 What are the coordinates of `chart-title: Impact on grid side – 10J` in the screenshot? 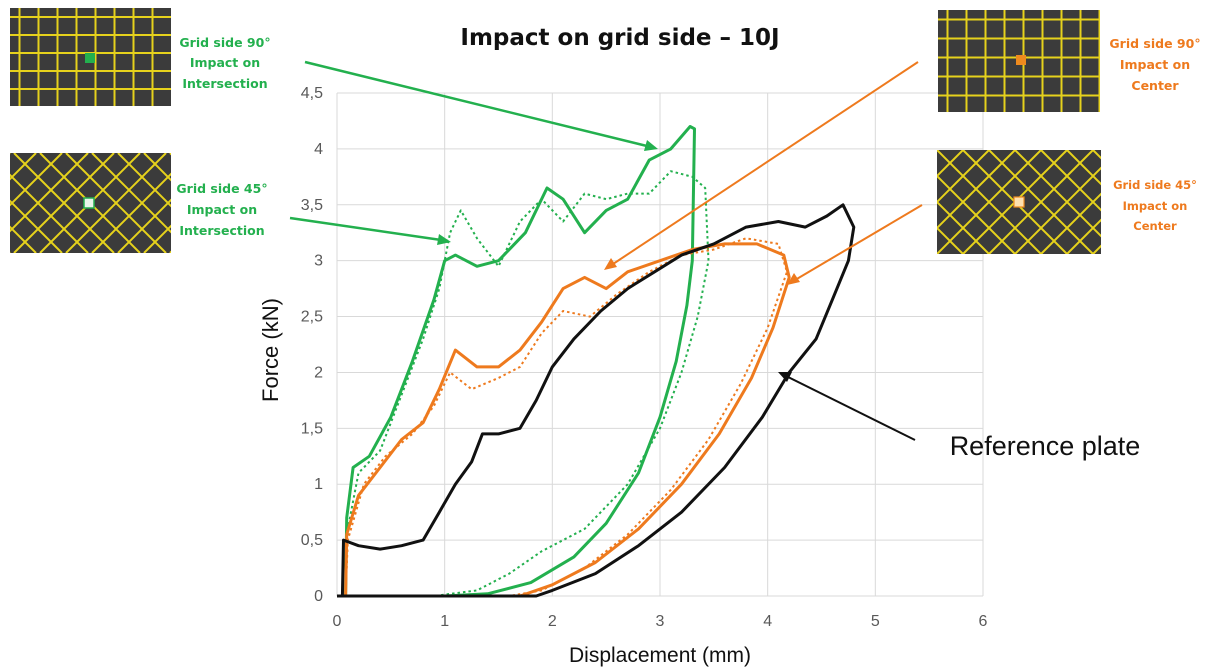 It's located at (619, 38).